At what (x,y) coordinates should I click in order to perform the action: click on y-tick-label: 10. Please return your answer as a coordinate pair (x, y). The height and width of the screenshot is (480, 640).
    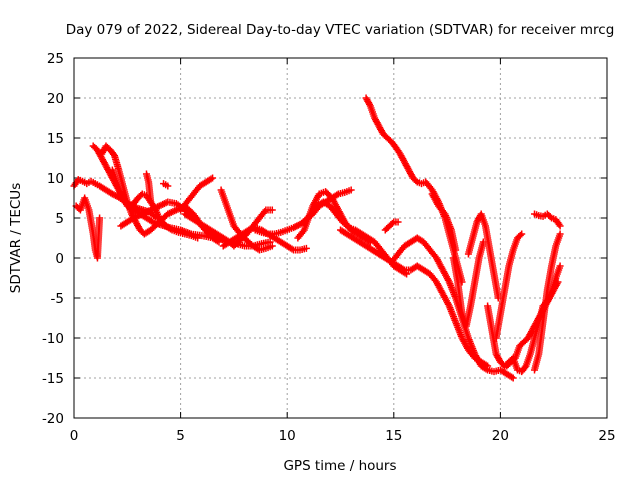
    Looking at the image, I should click on (55, 179).